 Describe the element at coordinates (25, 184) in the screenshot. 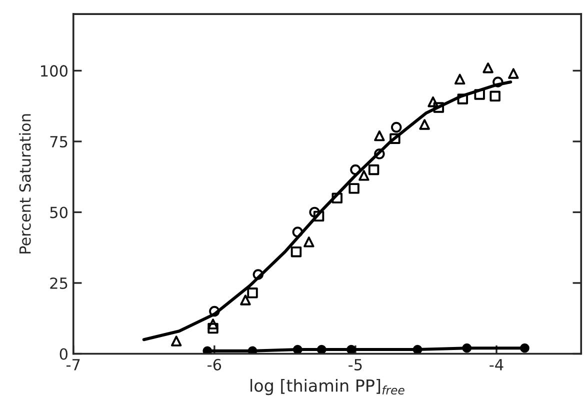

I see `y-axis-title: Percent Saturation` at that location.